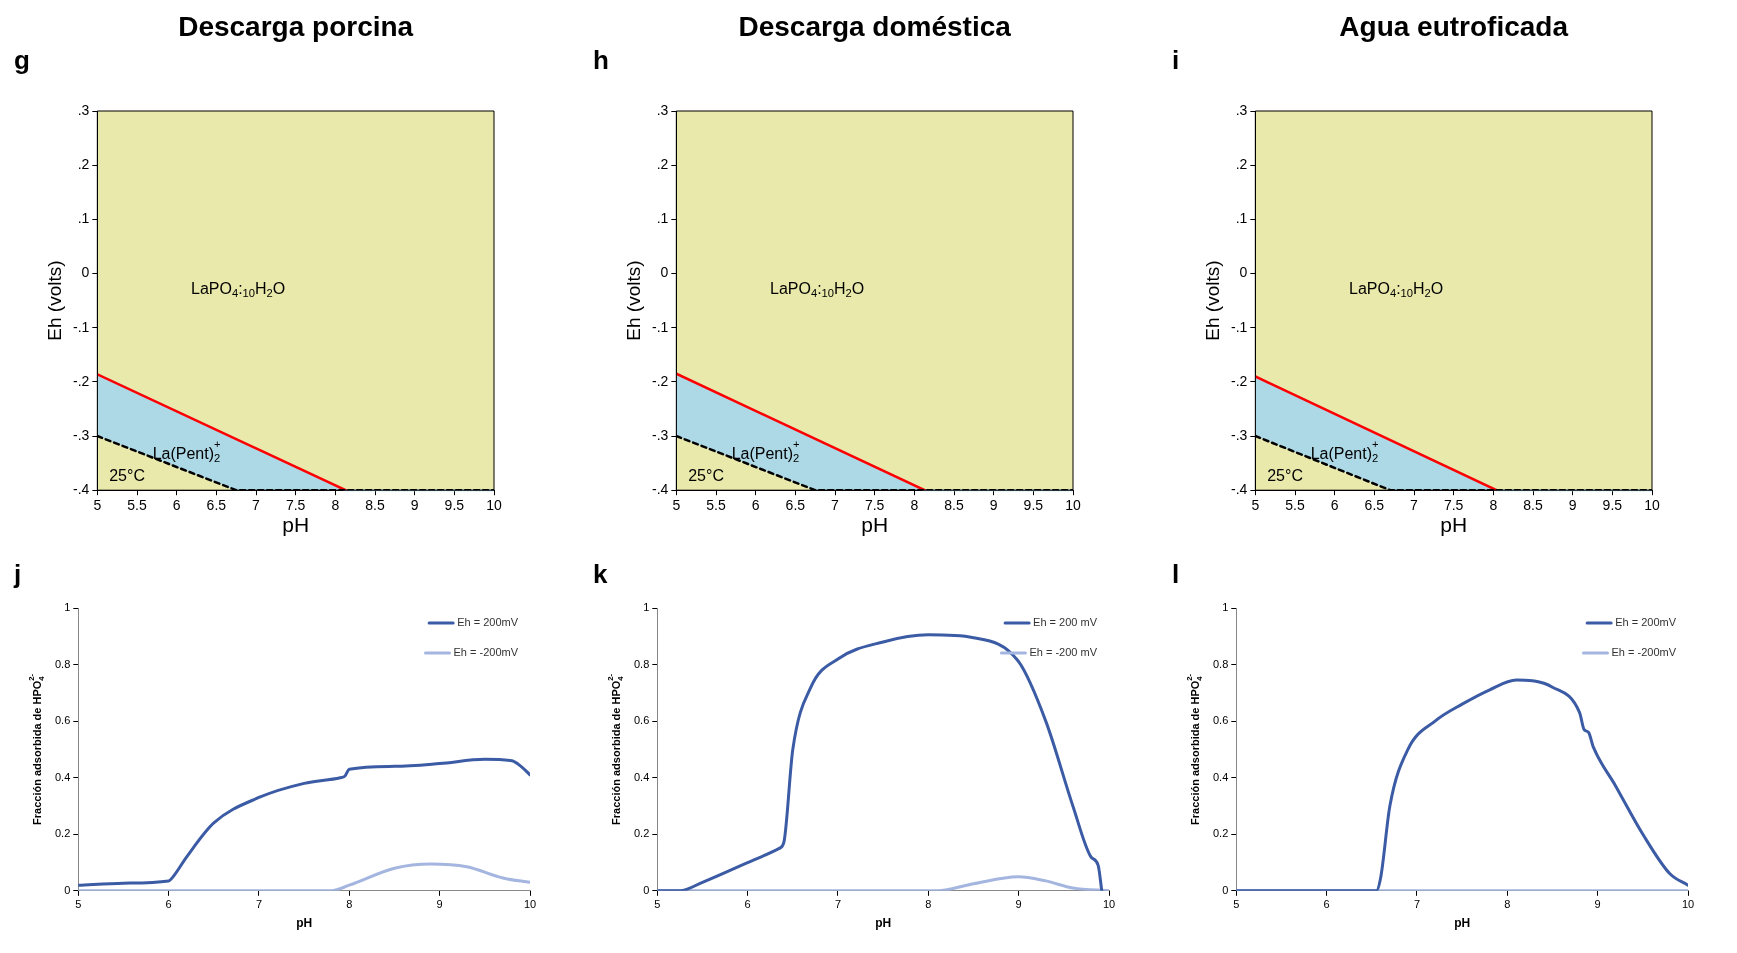 This screenshot has height=953, width=1737. Describe the element at coordinates (62, 776) in the screenshot. I see `y-tick-label: 0.4` at that location.